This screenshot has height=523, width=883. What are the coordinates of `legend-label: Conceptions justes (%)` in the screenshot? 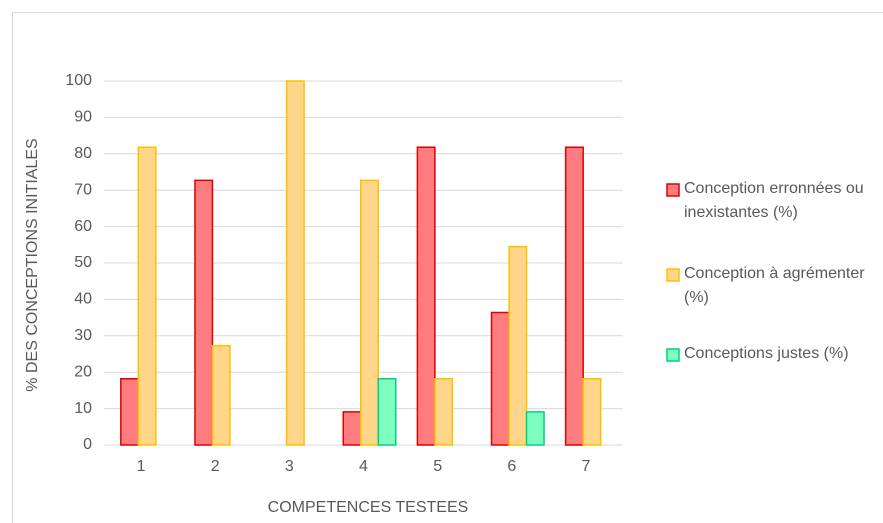 It's located at (766, 353).